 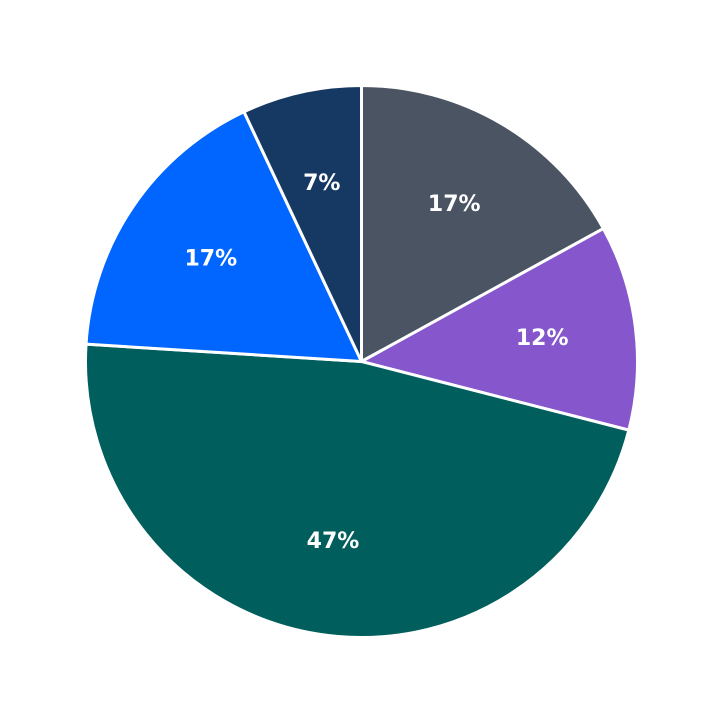 I want to click on pie-slice-label-3: 47%, so click(x=333, y=541).